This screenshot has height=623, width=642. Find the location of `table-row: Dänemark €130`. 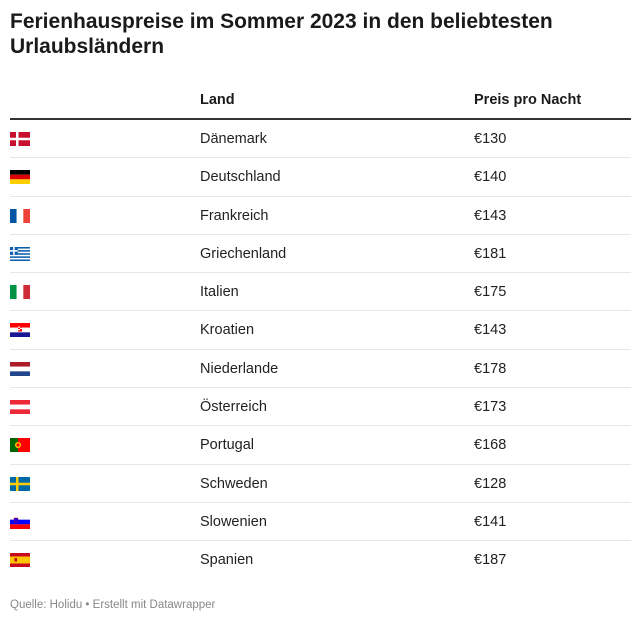

table-row: Dänemark €130 is located at coordinates (320, 139).